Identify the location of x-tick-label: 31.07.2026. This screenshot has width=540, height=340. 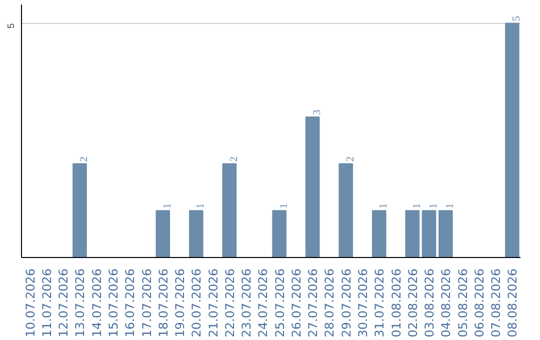
(379, 303).